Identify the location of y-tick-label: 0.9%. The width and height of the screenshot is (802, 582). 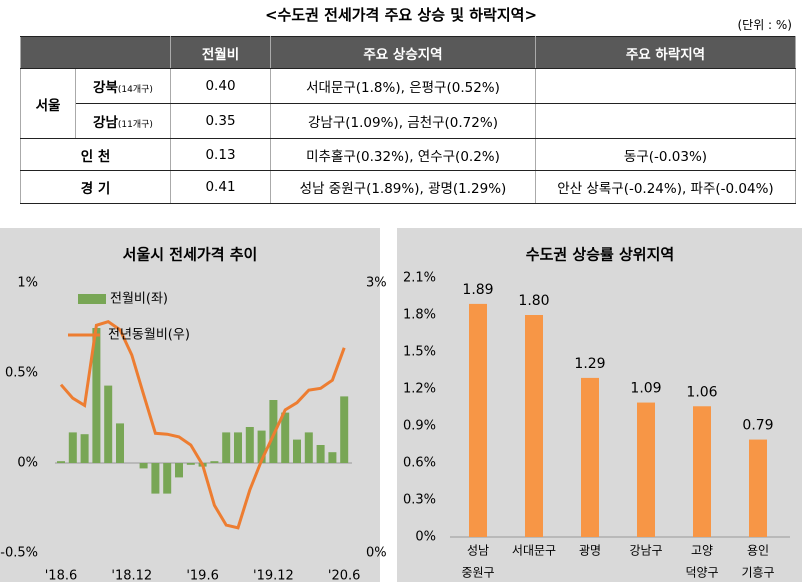
(419, 426).